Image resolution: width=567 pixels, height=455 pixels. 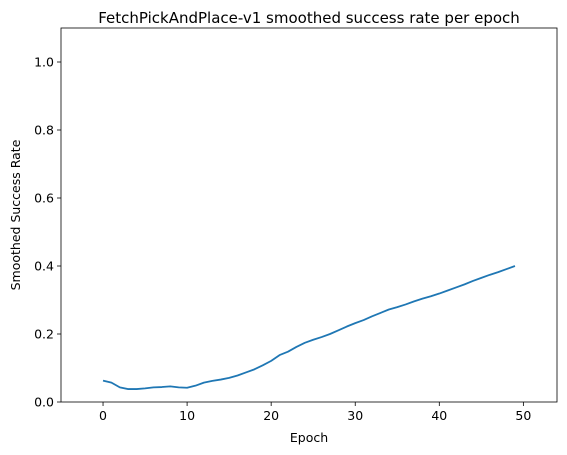 What do you see at coordinates (44, 62) in the screenshot?
I see `y-tick-label: 1.0` at bounding box center [44, 62].